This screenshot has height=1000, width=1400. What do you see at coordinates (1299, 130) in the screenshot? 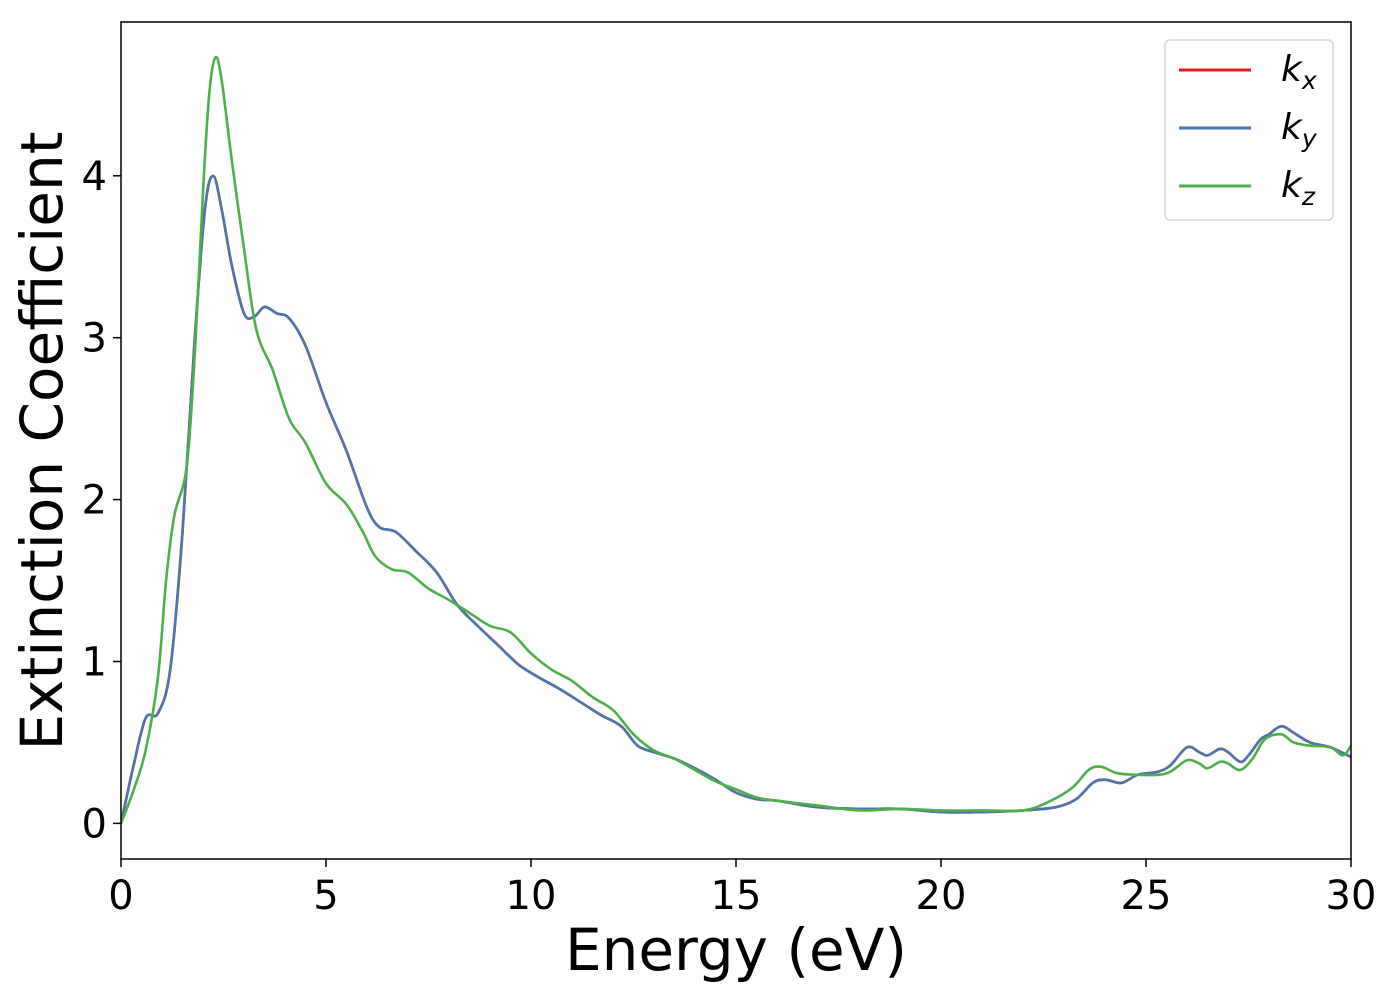
I see `legend-label-ky: ky` at bounding box center [1299, 130].